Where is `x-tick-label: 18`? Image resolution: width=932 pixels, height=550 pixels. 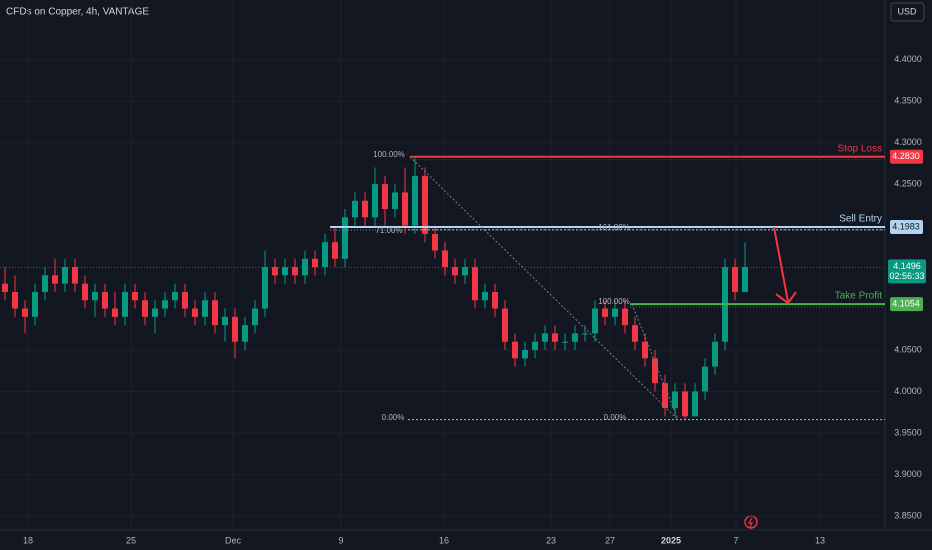 x-tick-label: 18 is located at coordinates (28, 540).